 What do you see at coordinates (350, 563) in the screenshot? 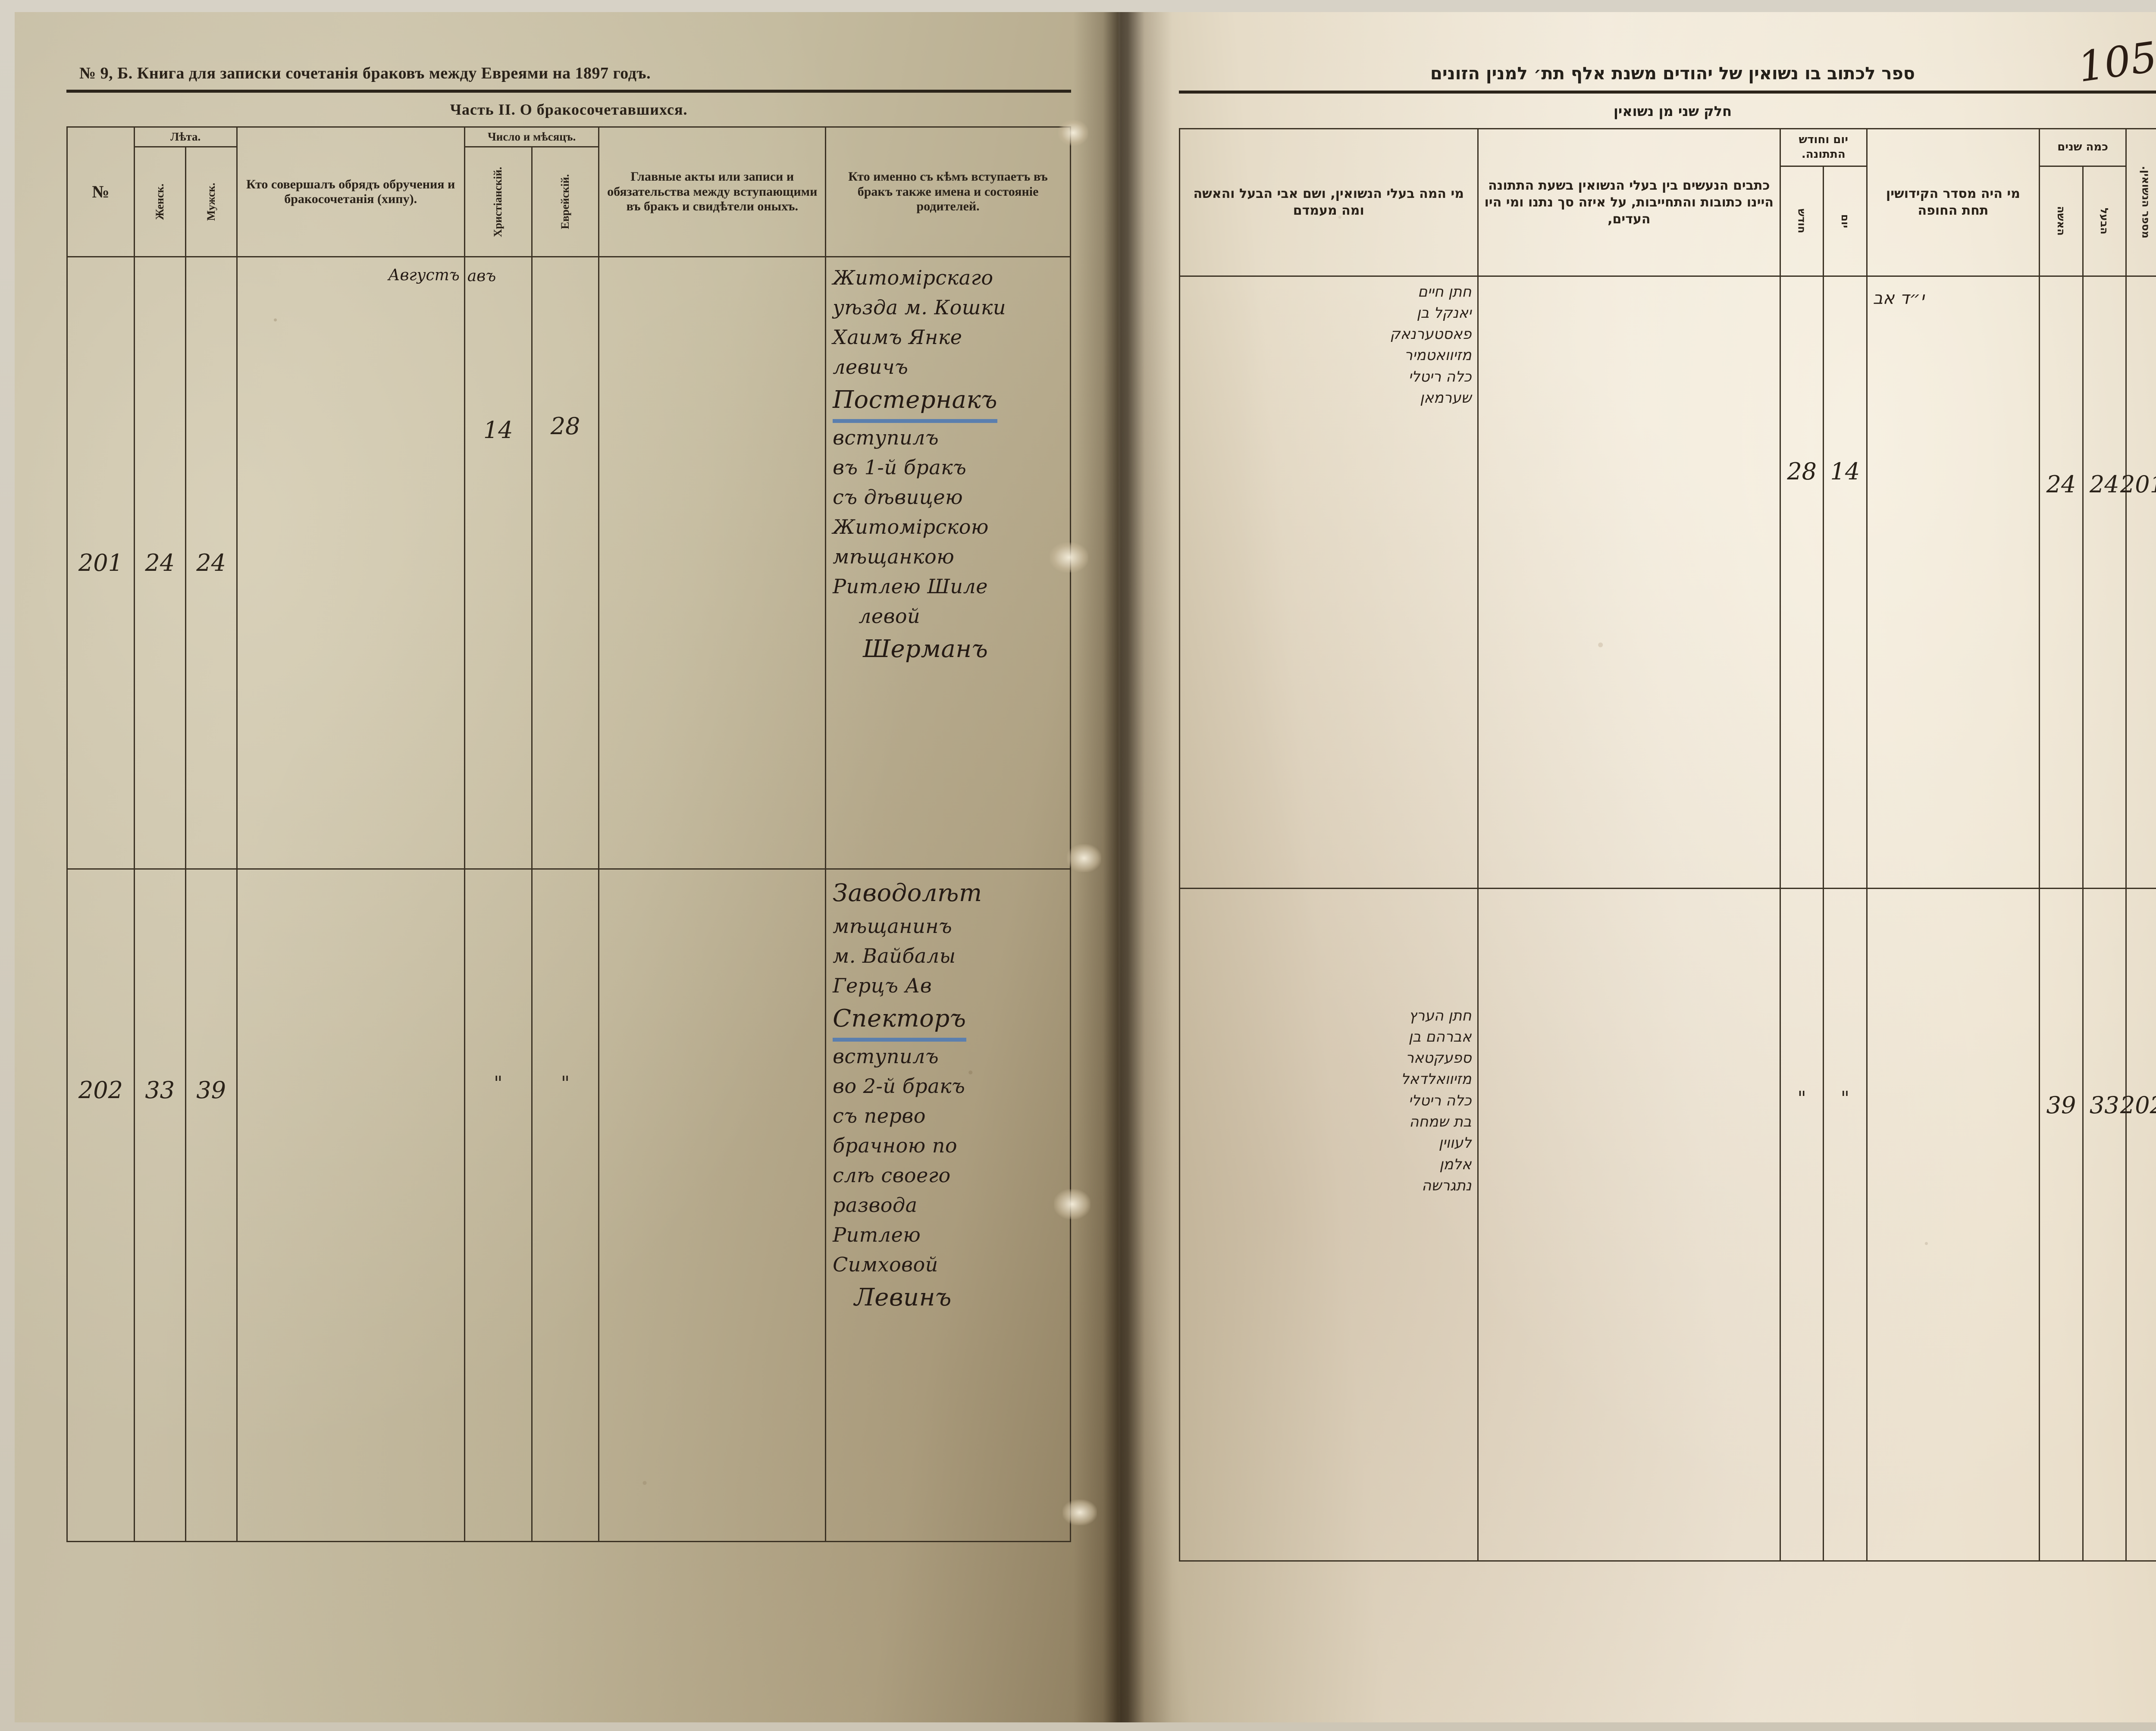
I see `cell-officiant: Августъ` at bounding box center [350, 563].